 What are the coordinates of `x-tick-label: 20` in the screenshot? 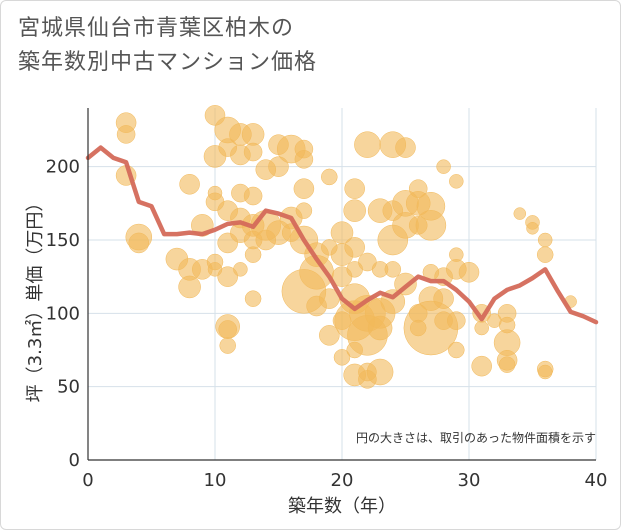 It's located at (342, 480).